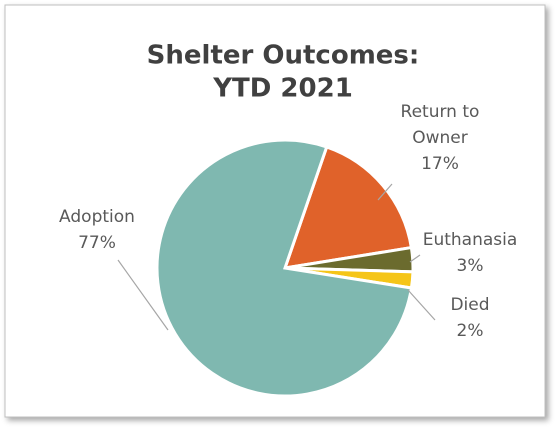  What do you see at coordinates (440, 138) in the screenshot?
I see `slice-label: Owner` at bounding box center [440, 138].